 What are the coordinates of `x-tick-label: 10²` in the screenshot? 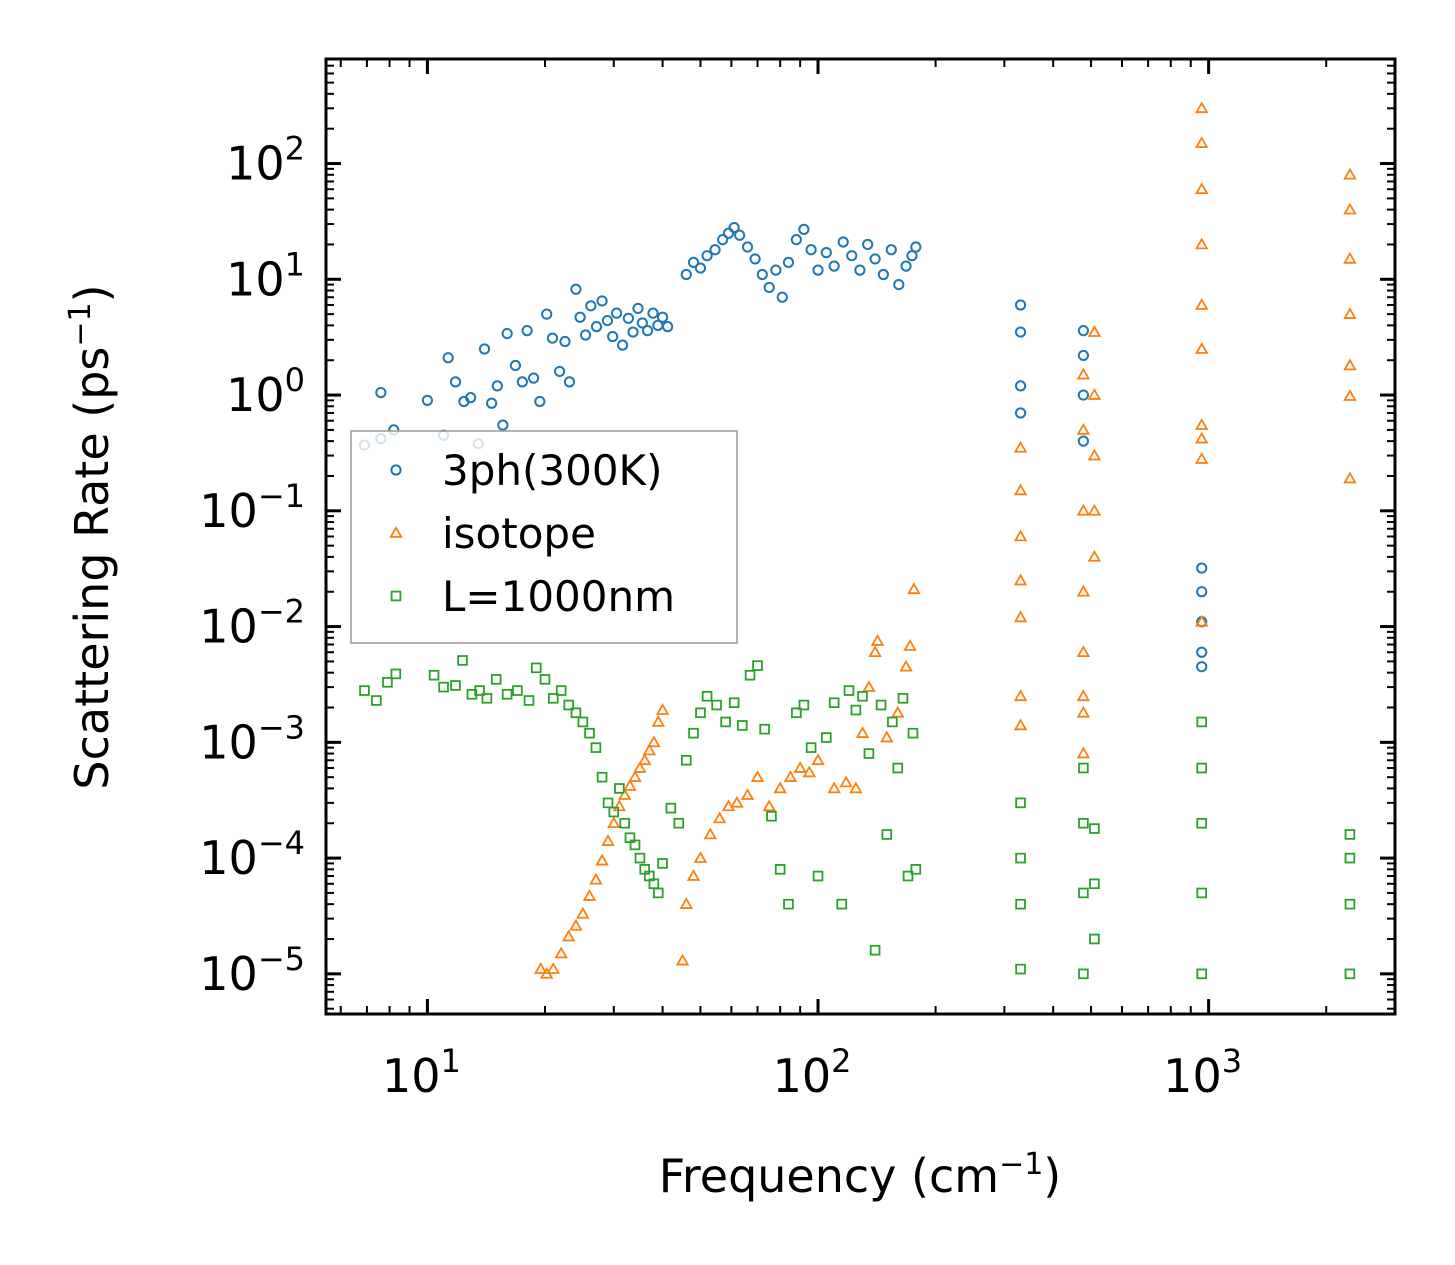 It's located at (812, 1072).